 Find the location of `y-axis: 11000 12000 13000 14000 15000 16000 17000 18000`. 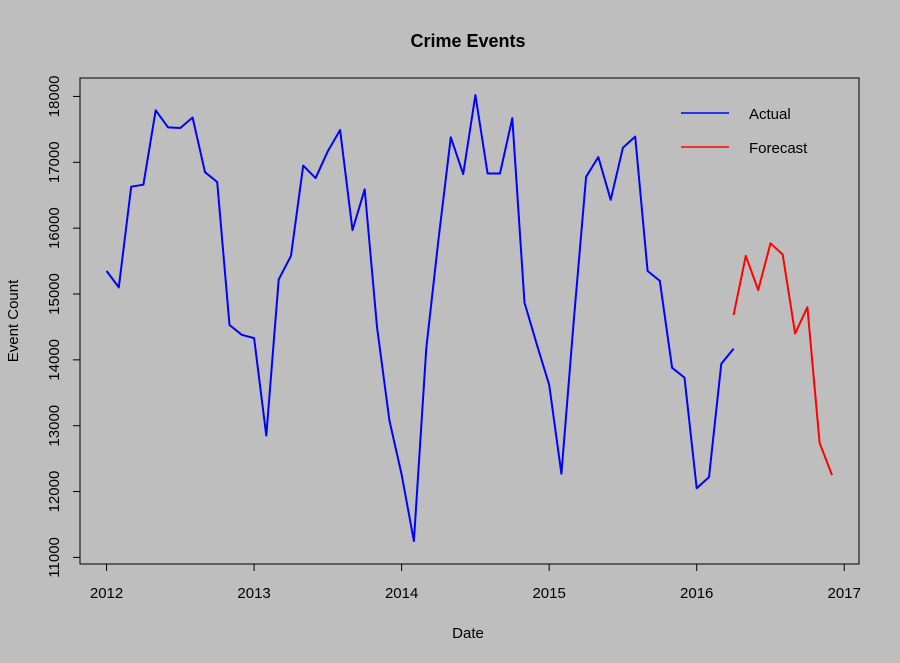

y-axis: 11000 12000 13000 14000 15000 16000 17000 18000 is located at coordinates (63, 327).